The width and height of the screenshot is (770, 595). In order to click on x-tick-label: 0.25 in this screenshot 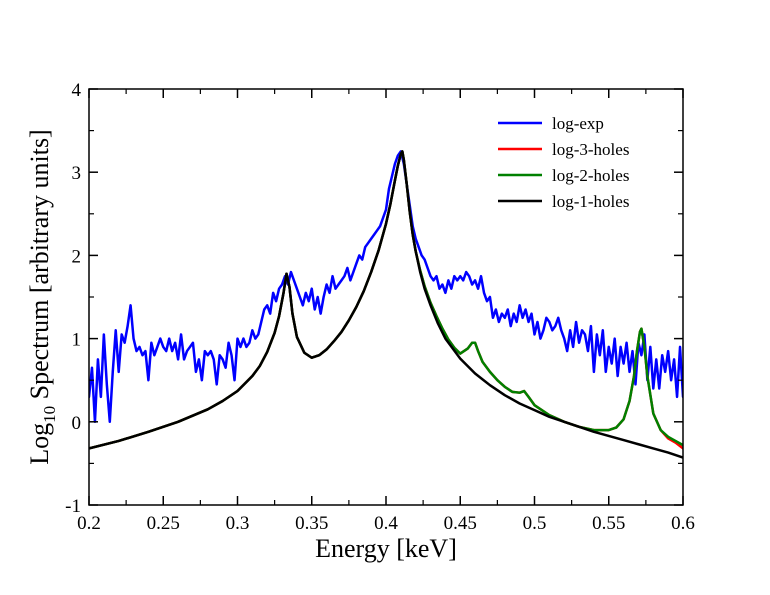, I will do `click(163, 523)`.